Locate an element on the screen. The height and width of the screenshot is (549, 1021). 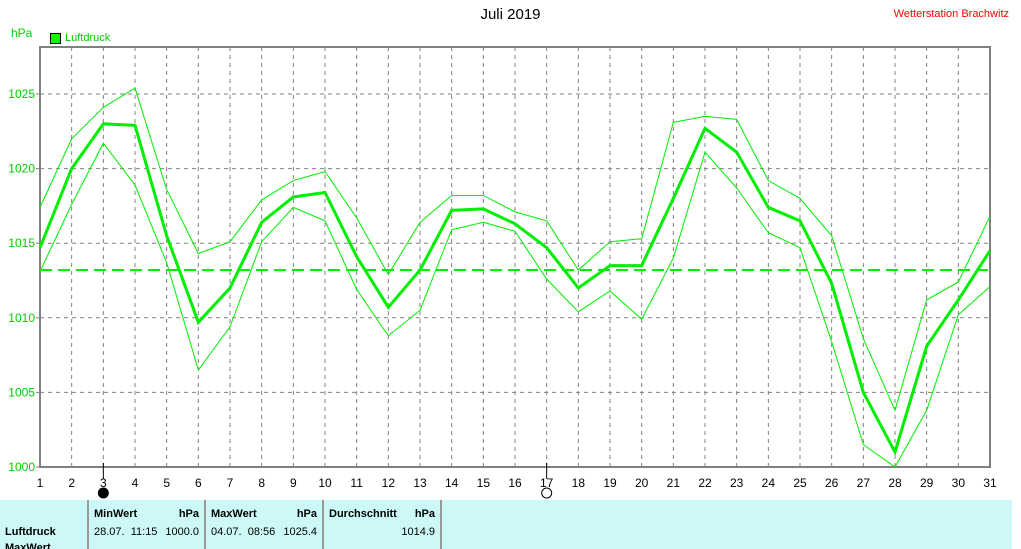
legend-swatch is located at coordinates (55, 38).